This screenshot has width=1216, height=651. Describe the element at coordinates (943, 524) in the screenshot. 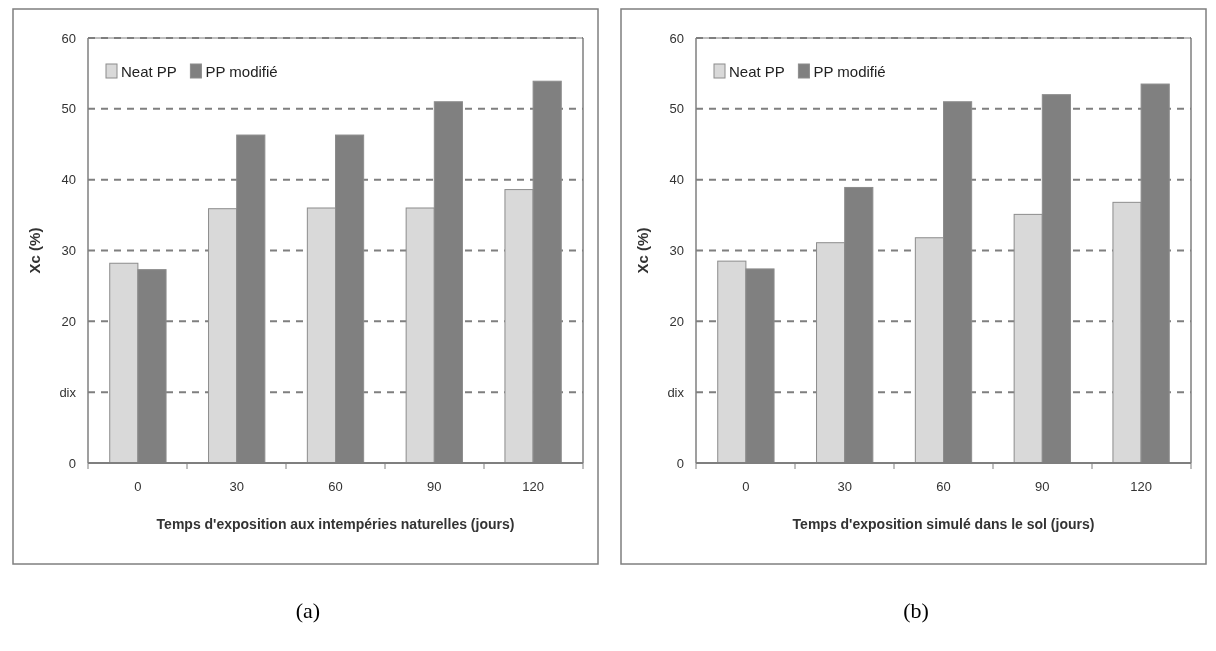

I see `x-axis-title: Temps d'exposition simulé dans le sol (jours)` at that location.